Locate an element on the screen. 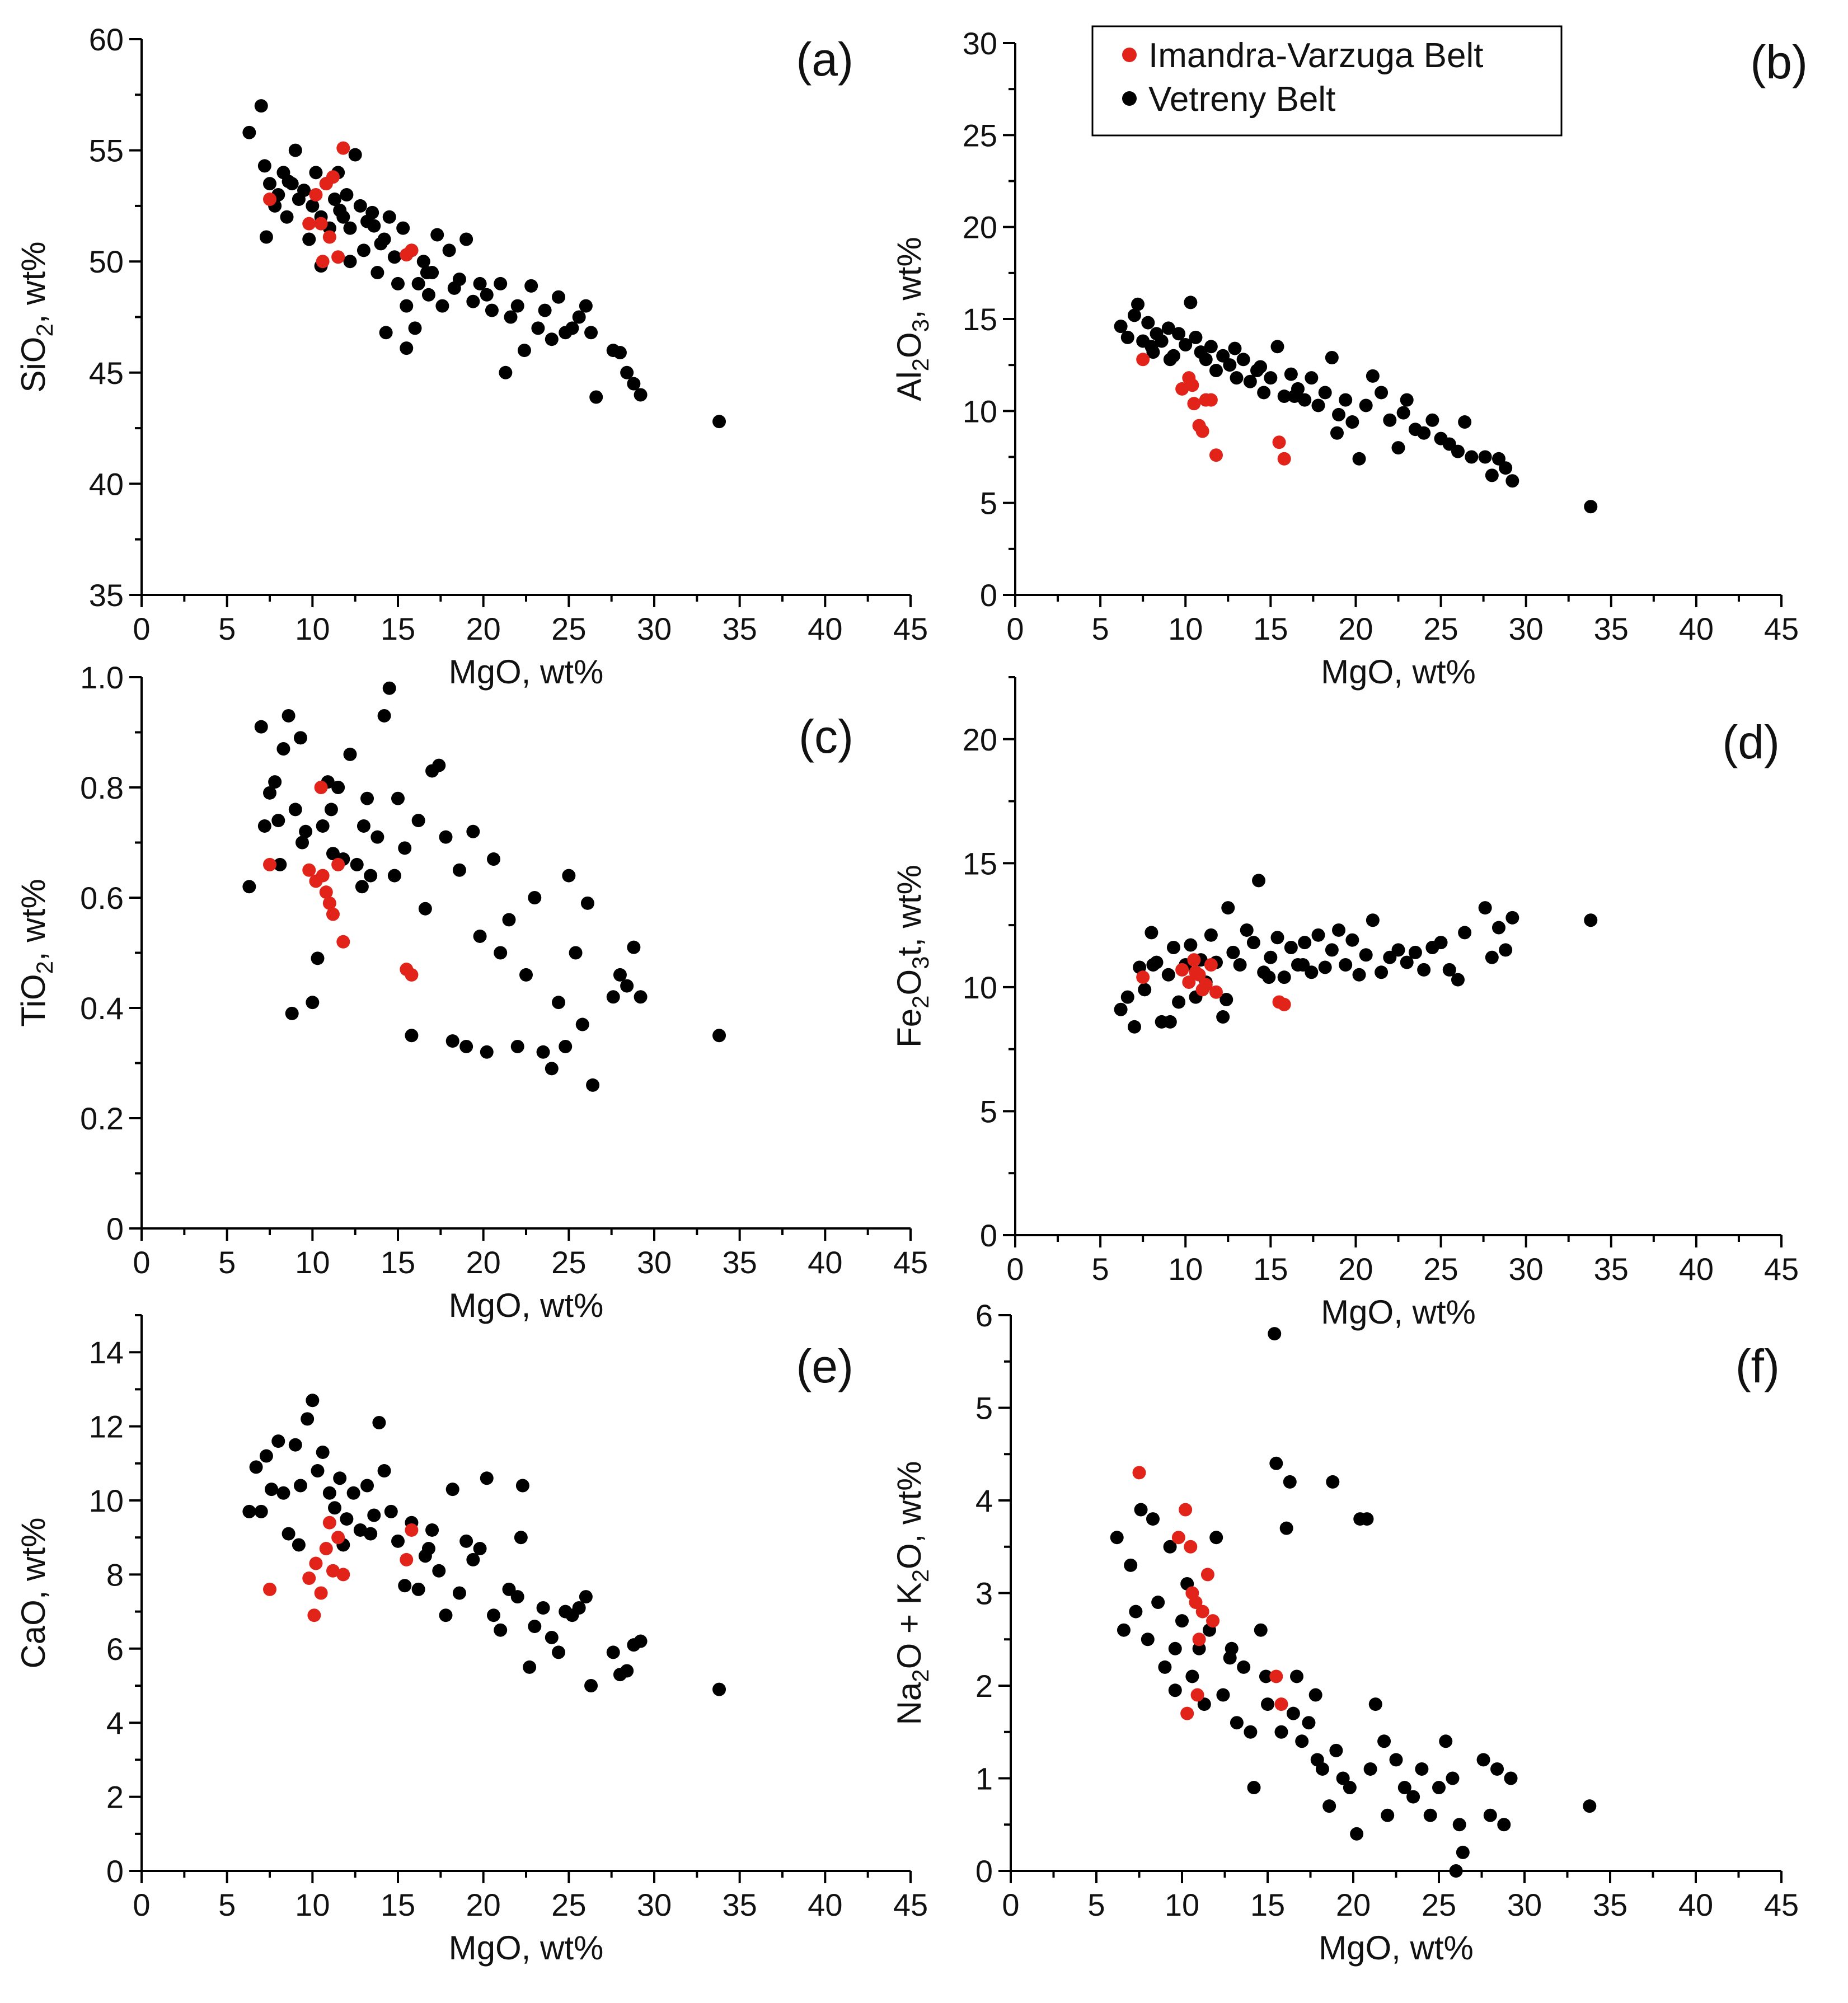 This screenshot has width=1848, height=2003. legend-label: Imandra-Varzuga Belt is located at coordinates (1315, 55).